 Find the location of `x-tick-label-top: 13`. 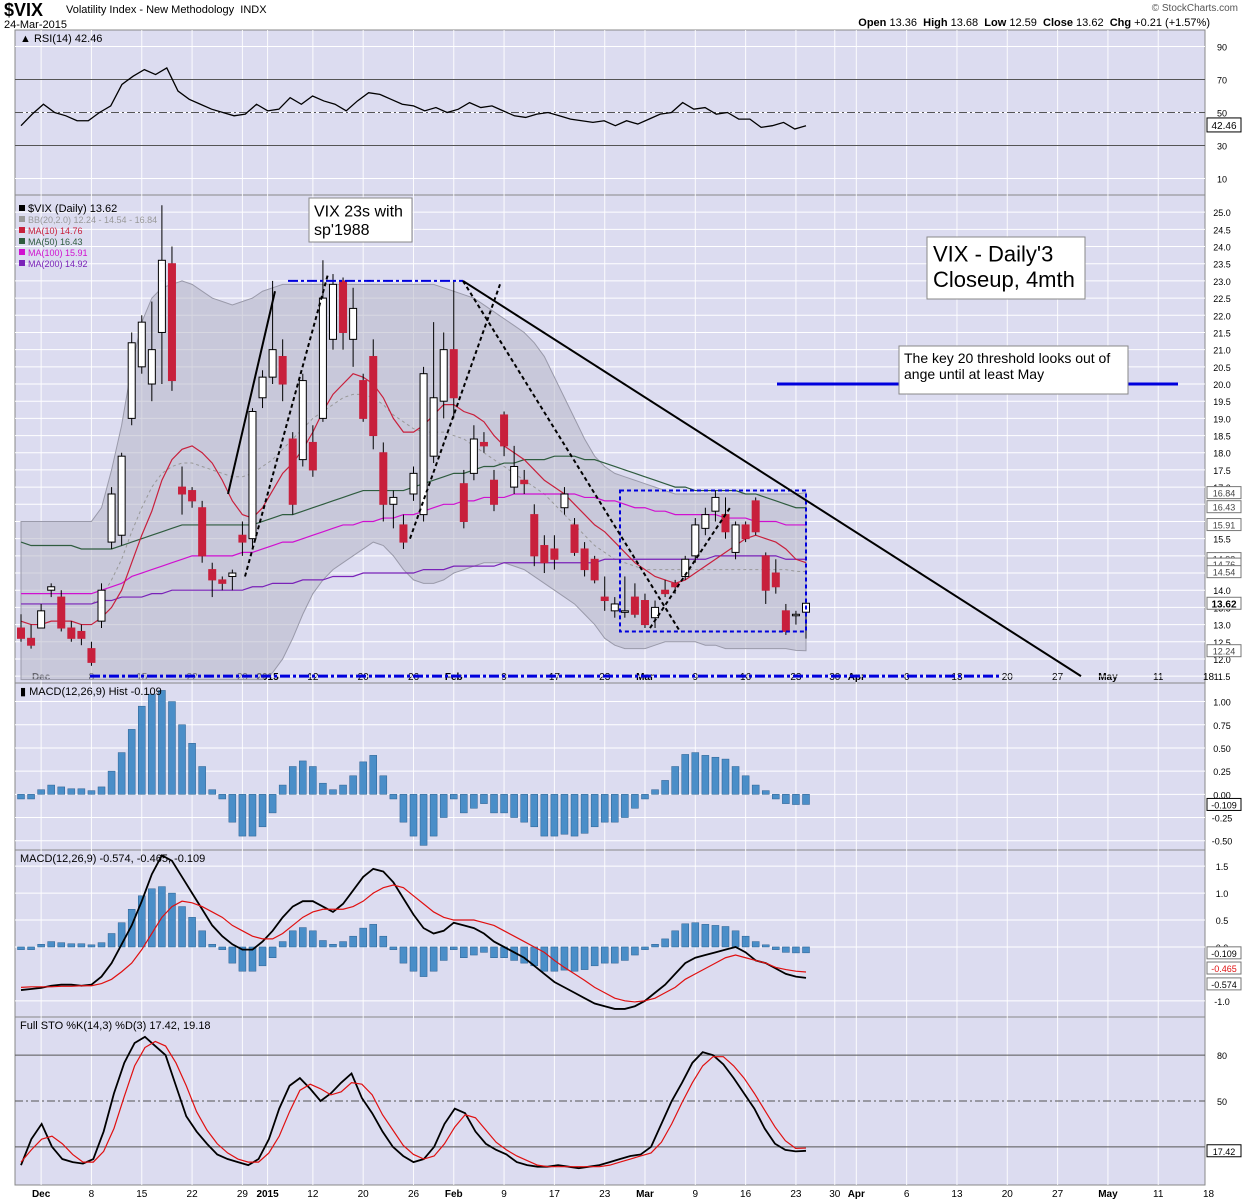

x-tick-label-top: 13 is located at coordinates (957, 677).